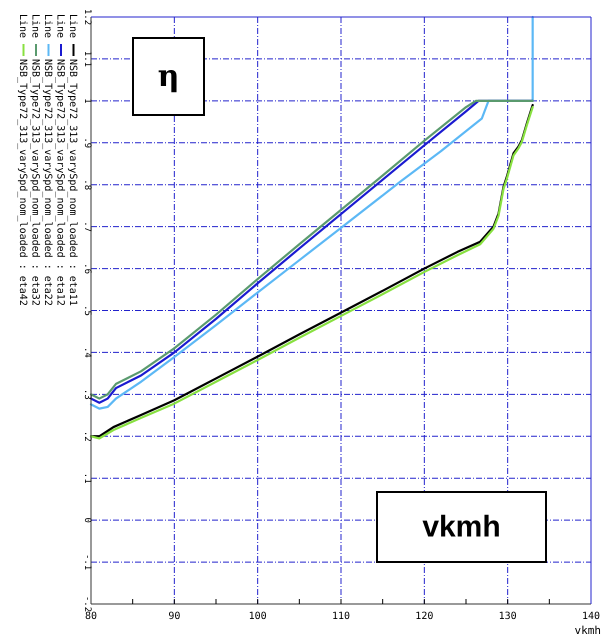 This screenshot has height=637, width=605. What do you see at coordinates (87, 394) in the screenshot?
I see `y-tick-label: .3` at bounding box center [87, 394].